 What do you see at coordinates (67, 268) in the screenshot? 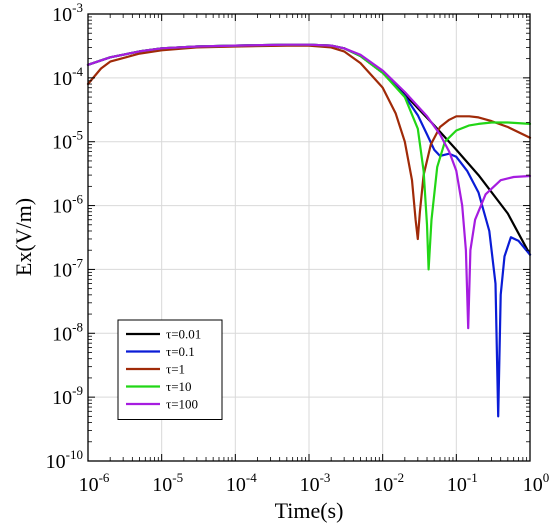
I see `y-tick-label: 10⁻⁷` at bounding box center [67, 268].